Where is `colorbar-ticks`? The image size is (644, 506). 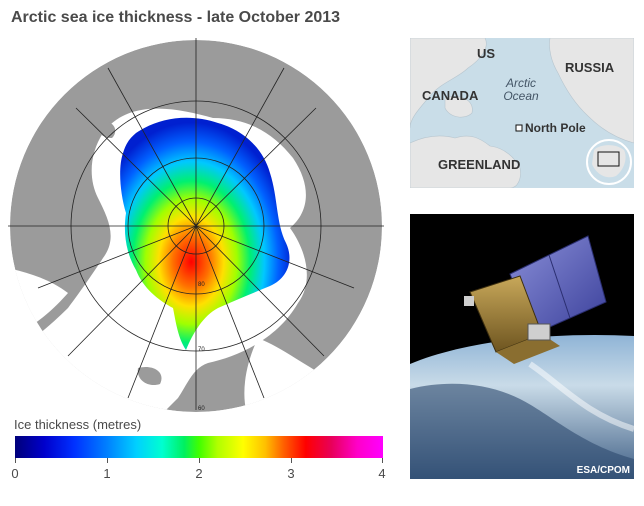
colorbar-ticks is located at coordinates (199, 461).